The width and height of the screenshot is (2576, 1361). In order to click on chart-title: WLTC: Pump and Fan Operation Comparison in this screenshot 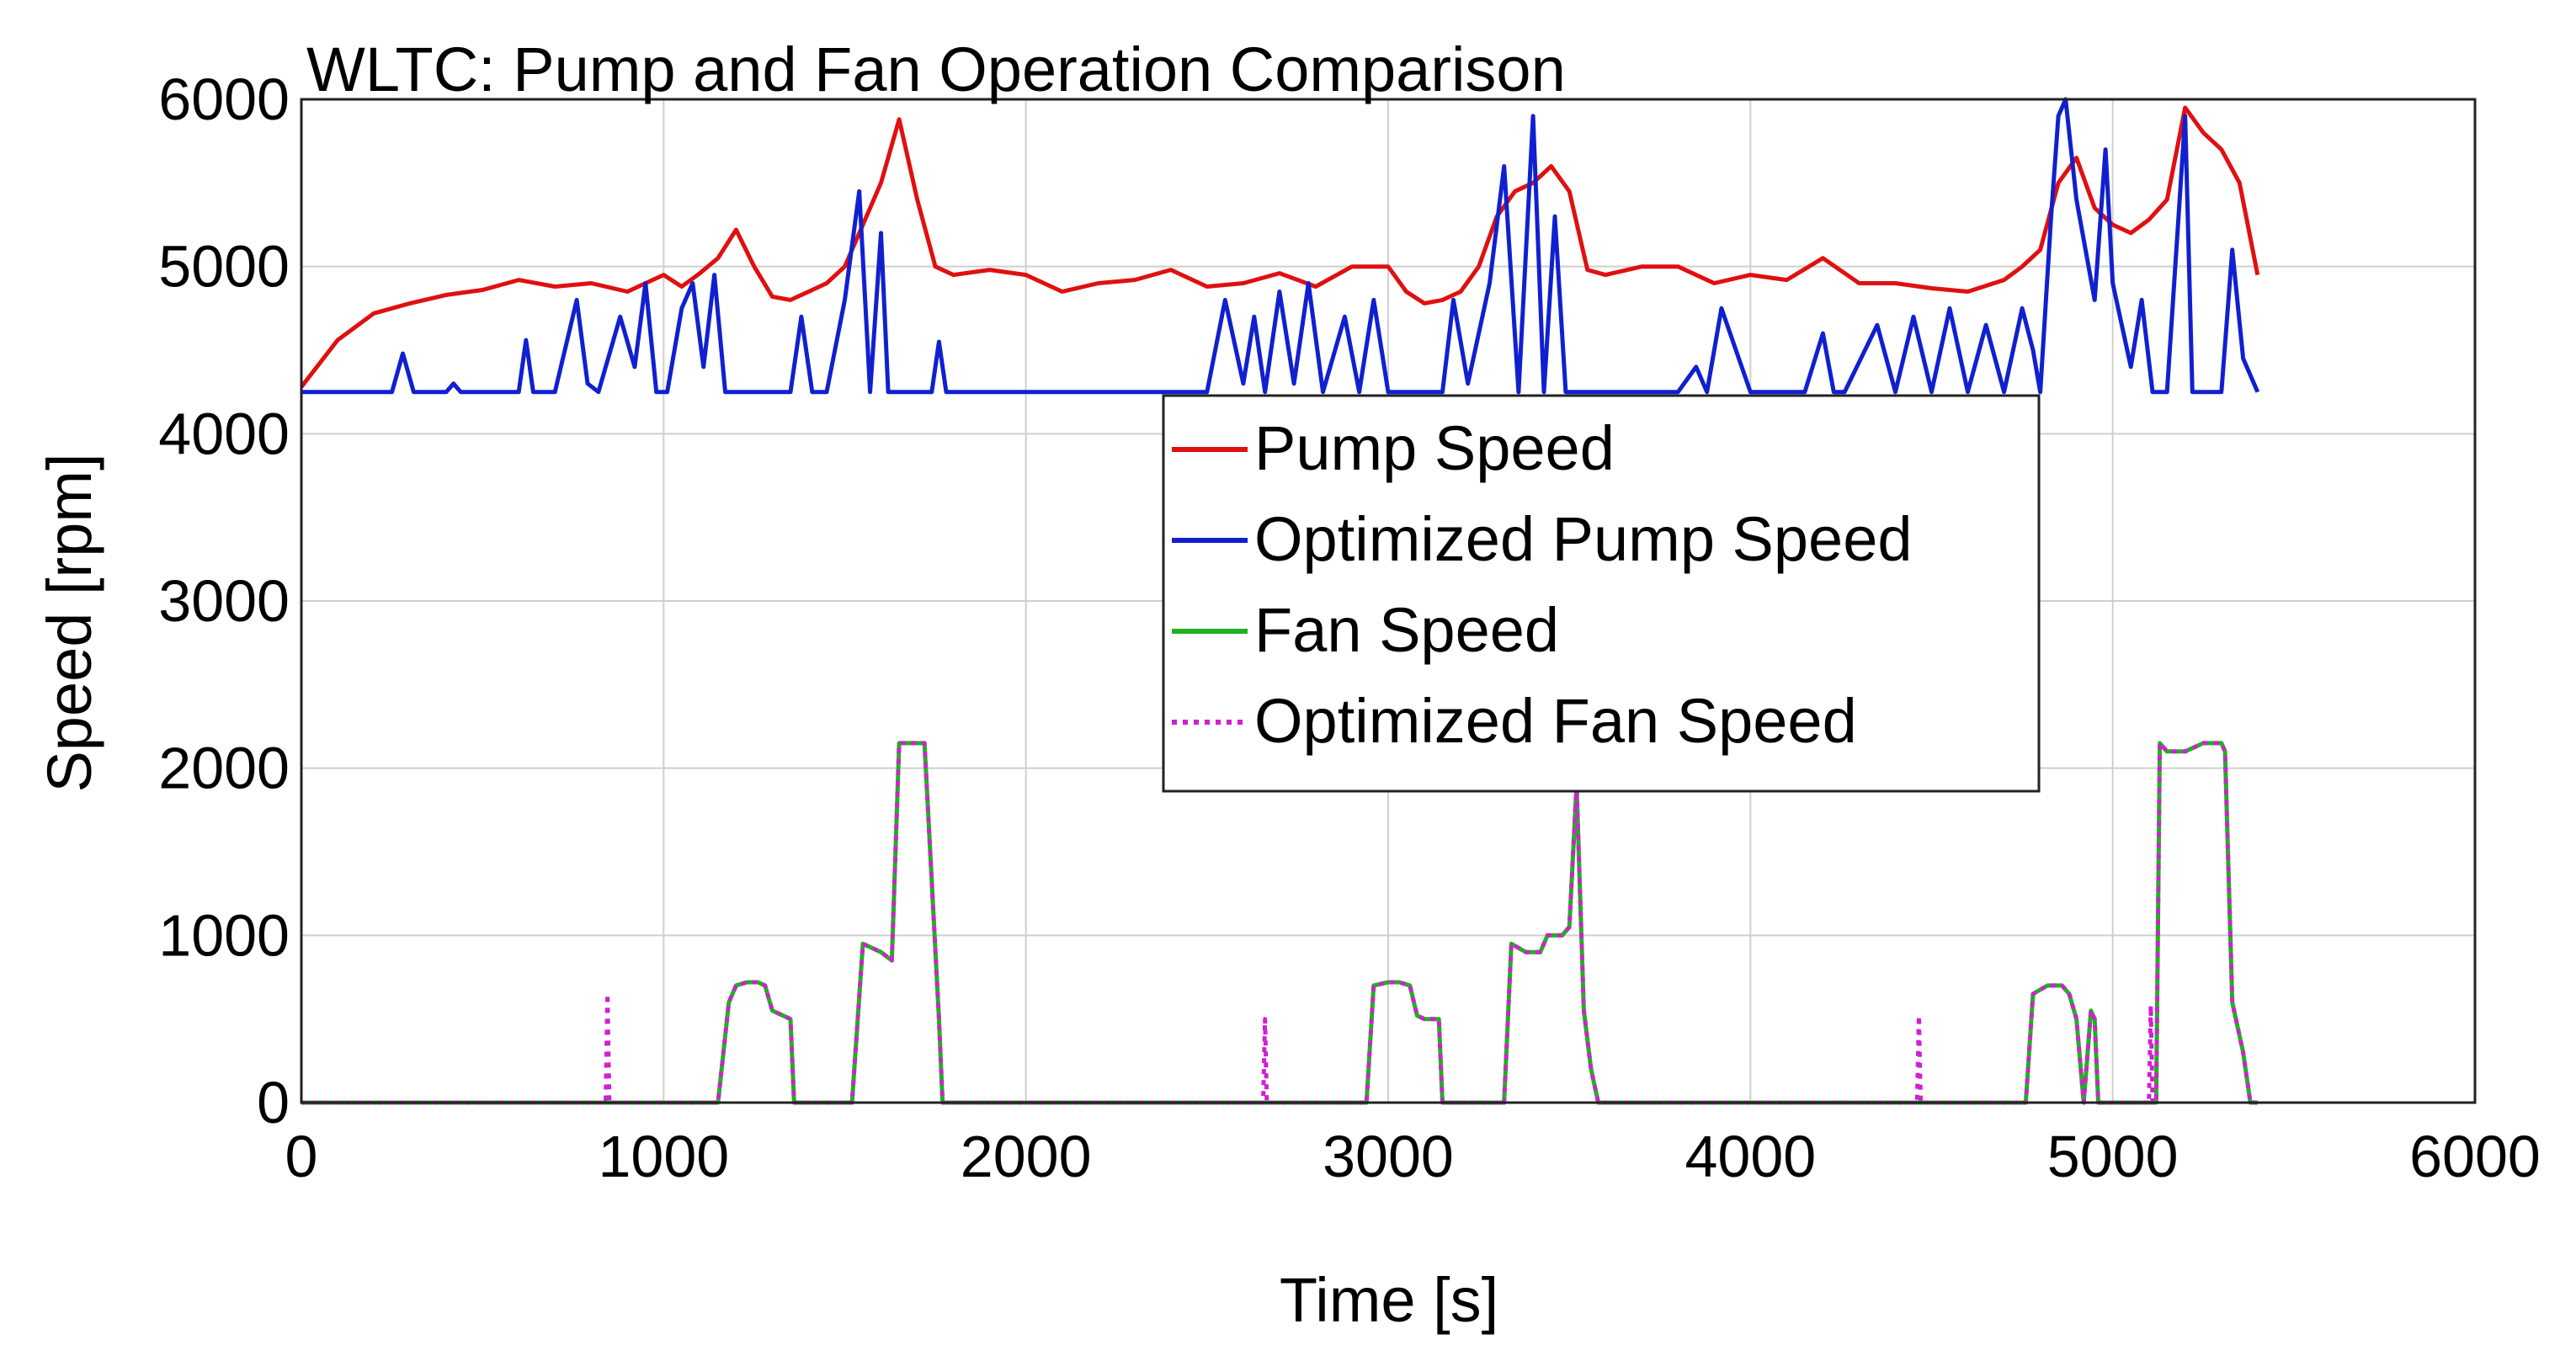, I will do `click(936, 69)`.